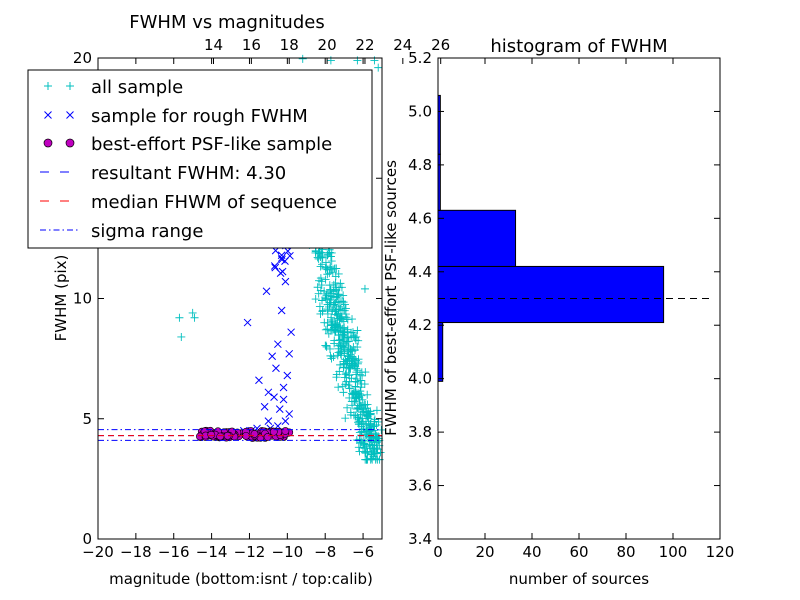  Describe the element at coordinates (420, 165) in the screenshot. I see `y-tick-label: 4.8` at that location.